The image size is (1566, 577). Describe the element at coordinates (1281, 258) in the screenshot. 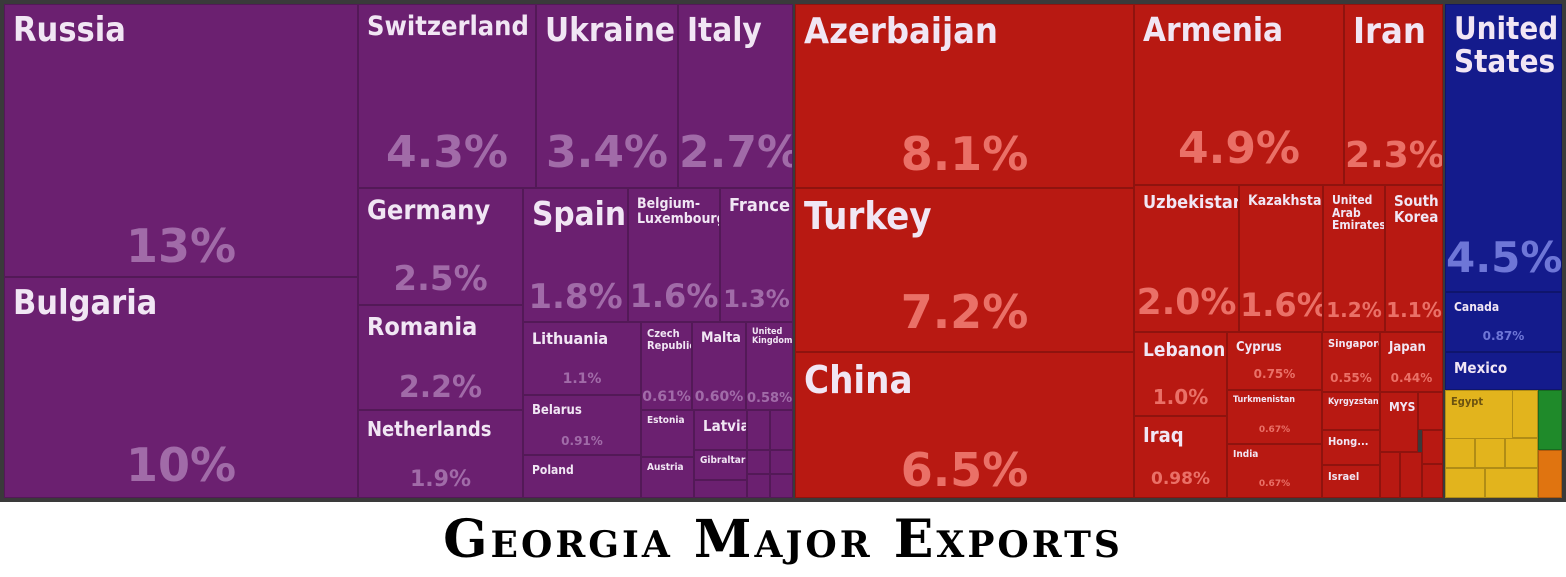

I see `treemap-cell-kazakhstan: Kazakhstan 1.6%` at that location.